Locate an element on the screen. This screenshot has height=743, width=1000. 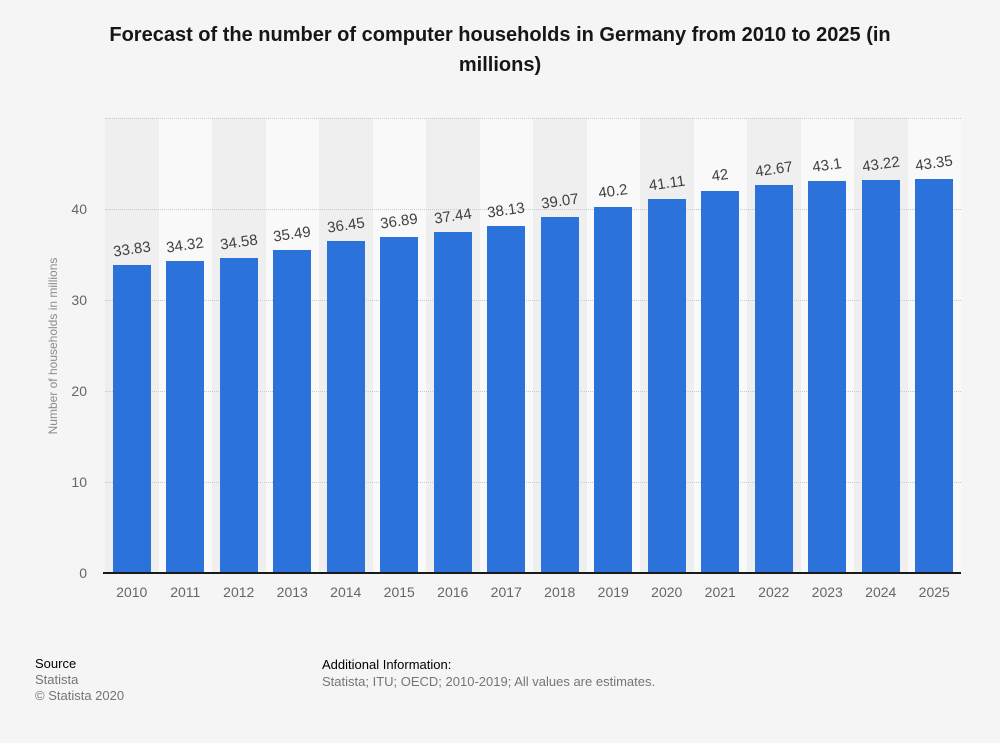
bar-2016 is located at coordinates (452, 402).